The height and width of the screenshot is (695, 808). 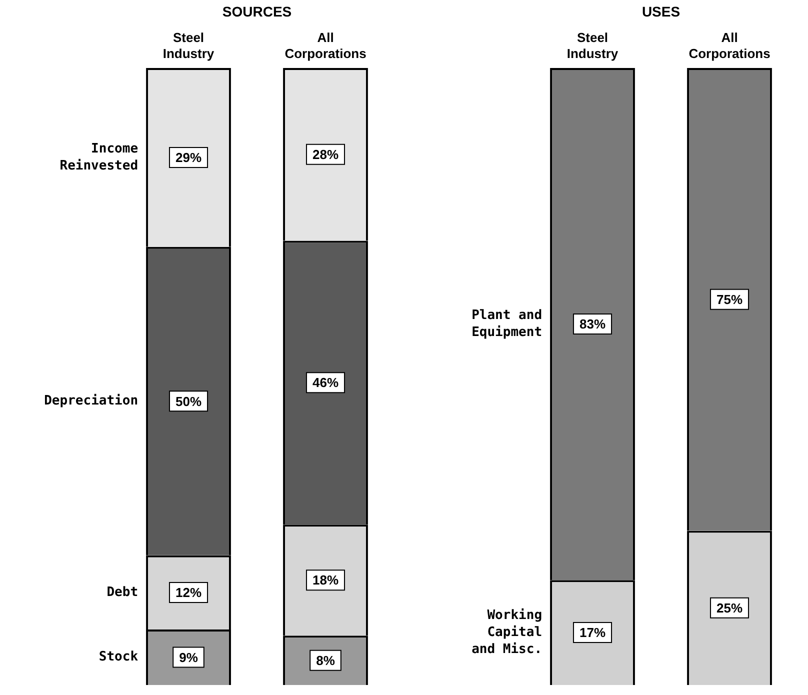 I want to click on series-label: Plant and Equipment, so click(x=507, y=324).